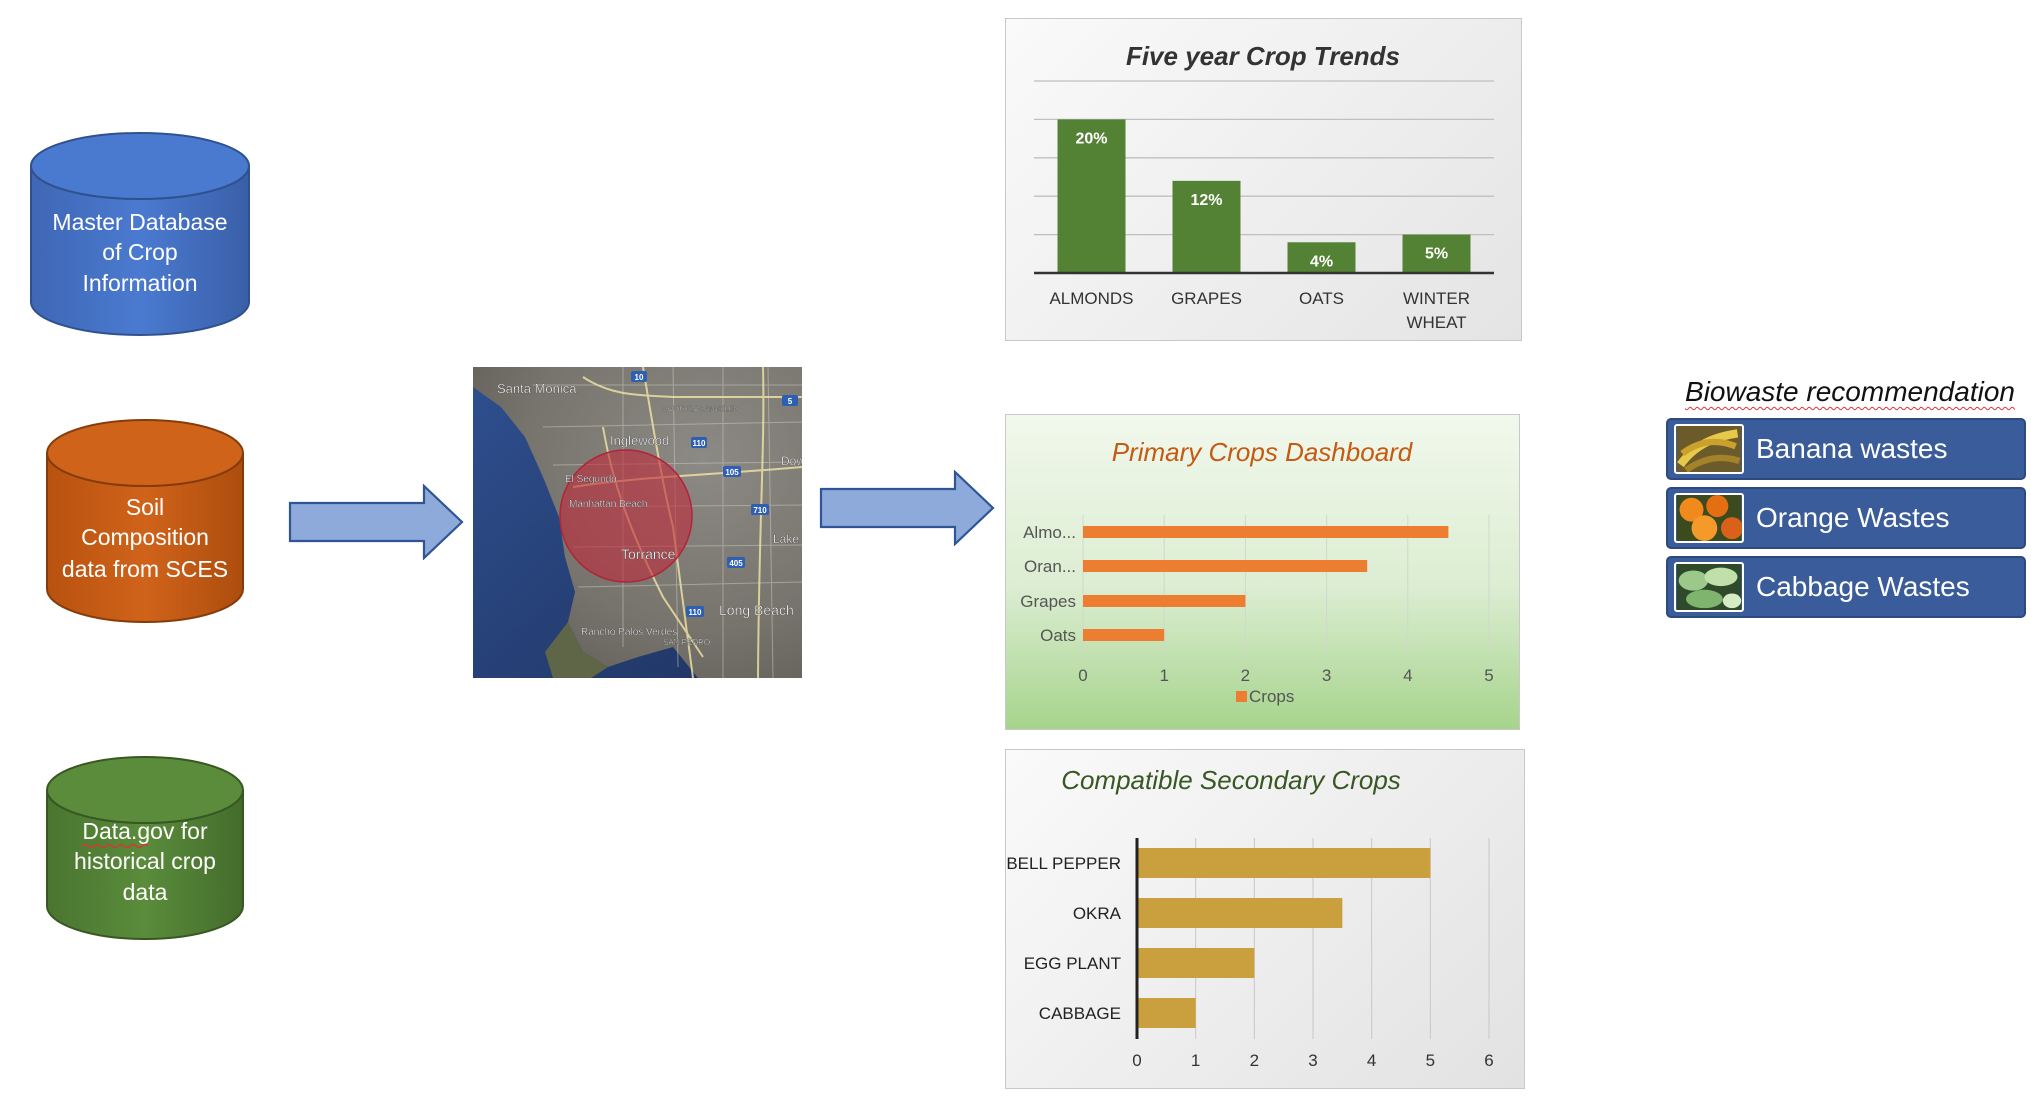  Describe the element at coordinates (1231, 780) in the screenshot. I see `secondary-crops-title: Compatible Secondary Crops` at that location.